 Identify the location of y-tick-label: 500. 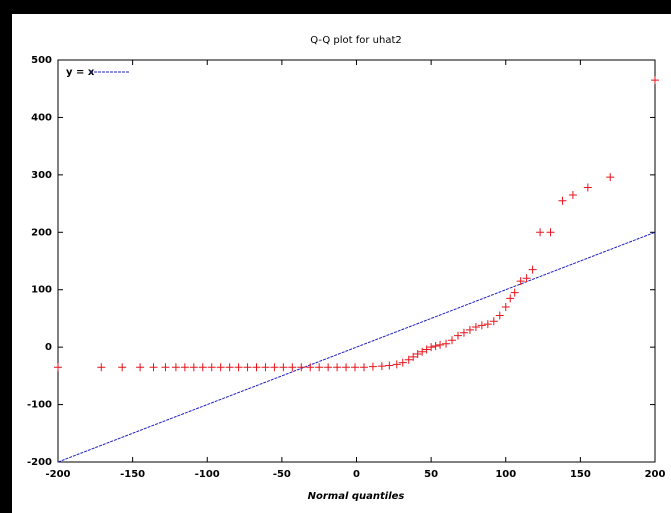
(41, 60).